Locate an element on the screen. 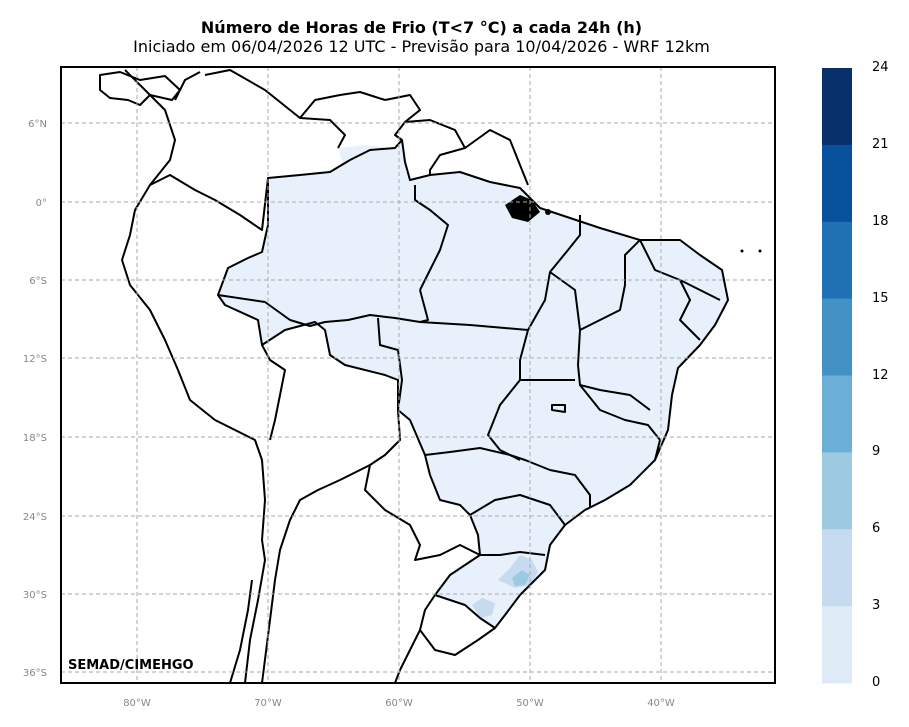 The height and width of the screenshot is (727, 909). lat-tick-label: 24°S is located at coordinates (35, 517).